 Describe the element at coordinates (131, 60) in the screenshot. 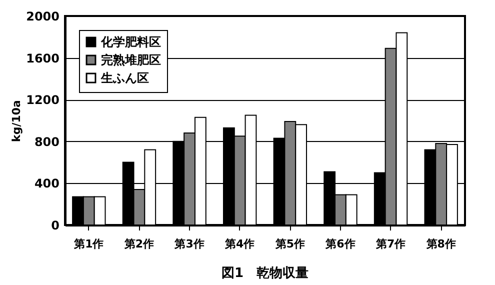

I see `legend-label: 完熟堆肥区` at that location.